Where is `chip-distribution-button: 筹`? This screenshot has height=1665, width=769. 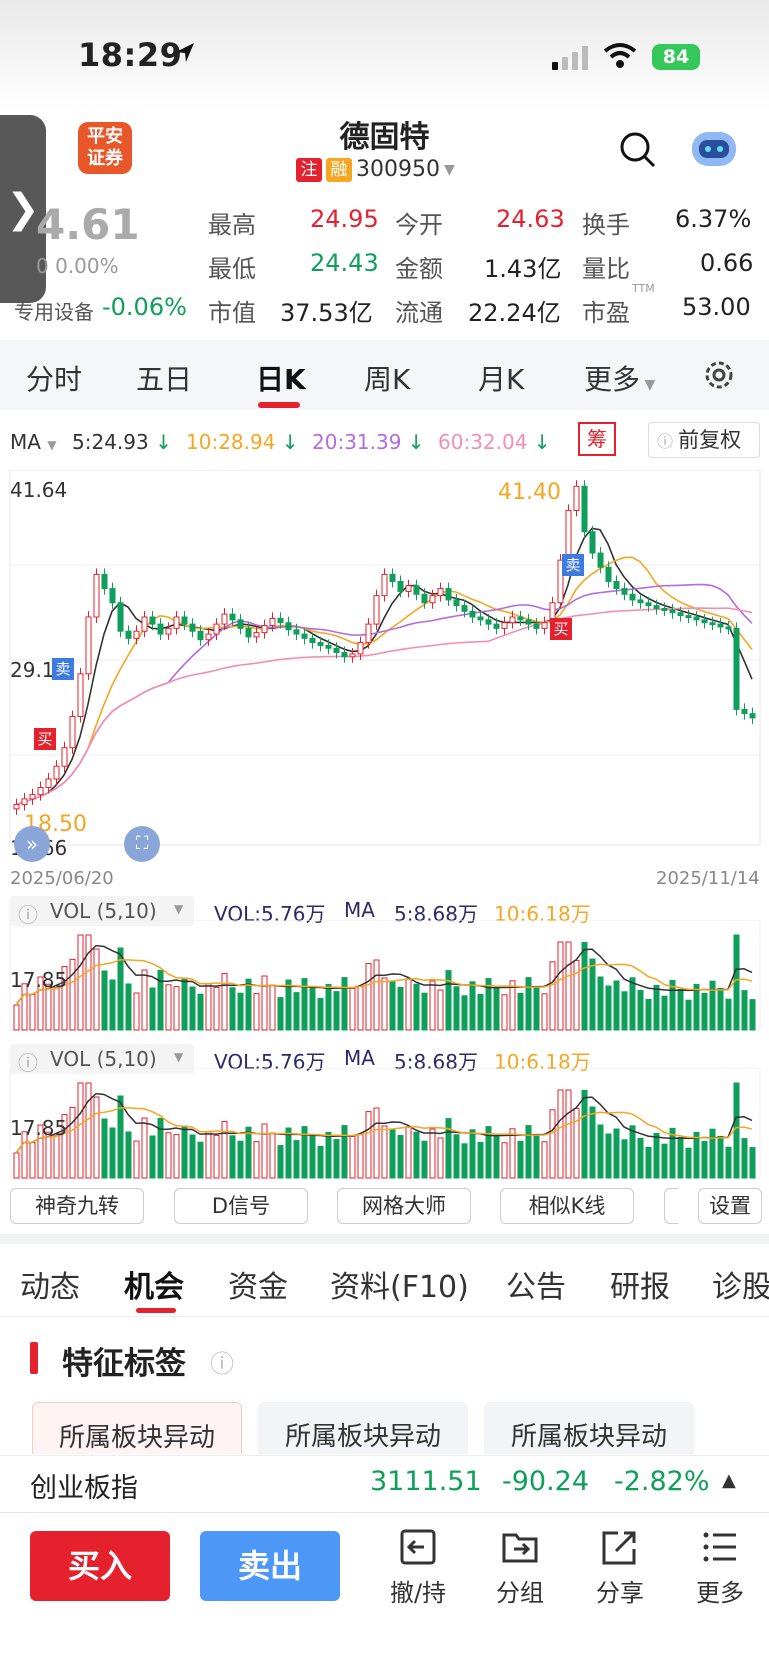 chip-distribution-button: 筹 is located at coordinates (597, 439).